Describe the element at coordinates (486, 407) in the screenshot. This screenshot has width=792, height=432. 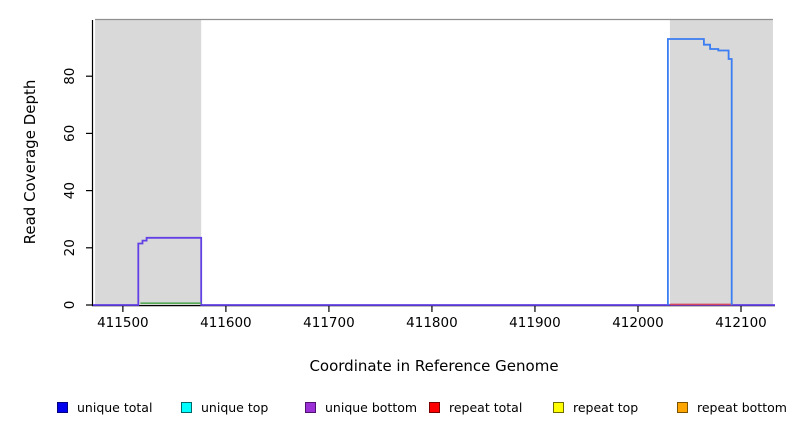
I see `legend-label: repeat total` at that location.